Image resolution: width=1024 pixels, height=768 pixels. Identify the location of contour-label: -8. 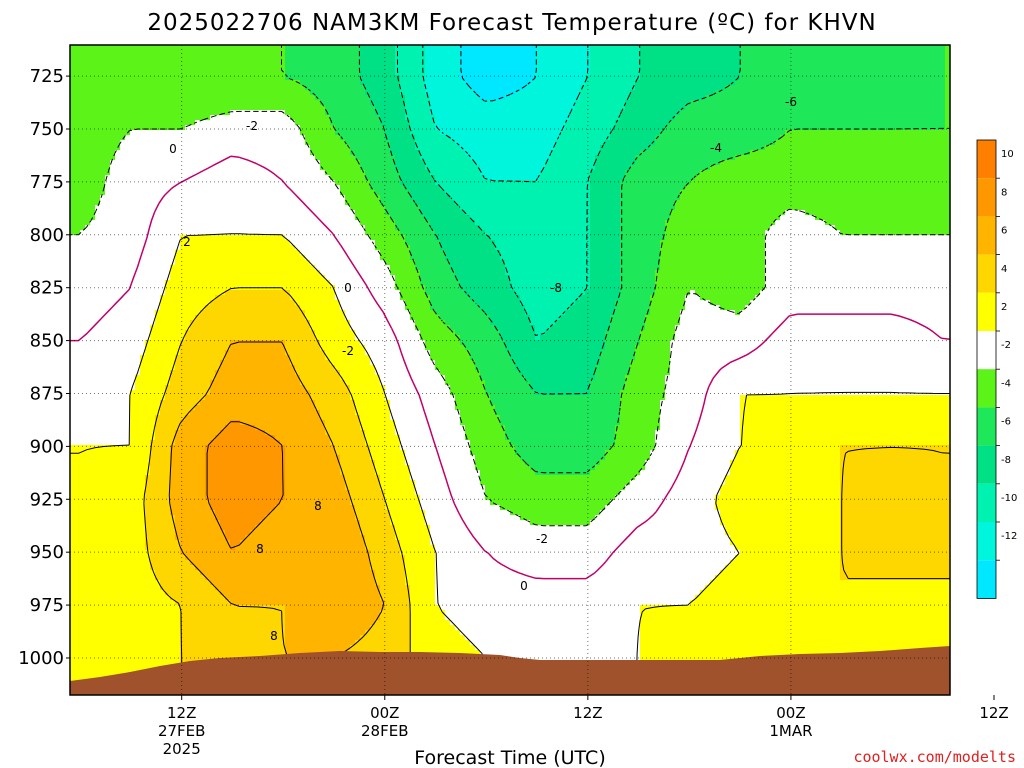
(556, 288).